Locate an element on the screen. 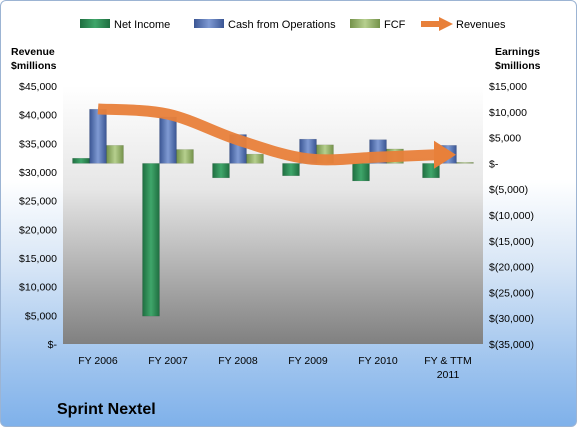 The image size is (577, 427). legend-label-revenues: Revenues is located at coordinates (481, 25).